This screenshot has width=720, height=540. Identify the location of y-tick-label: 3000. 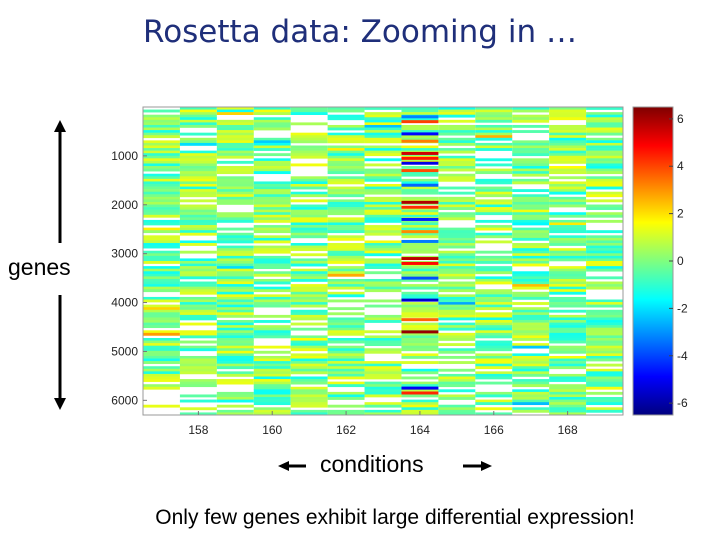
(124, 254).